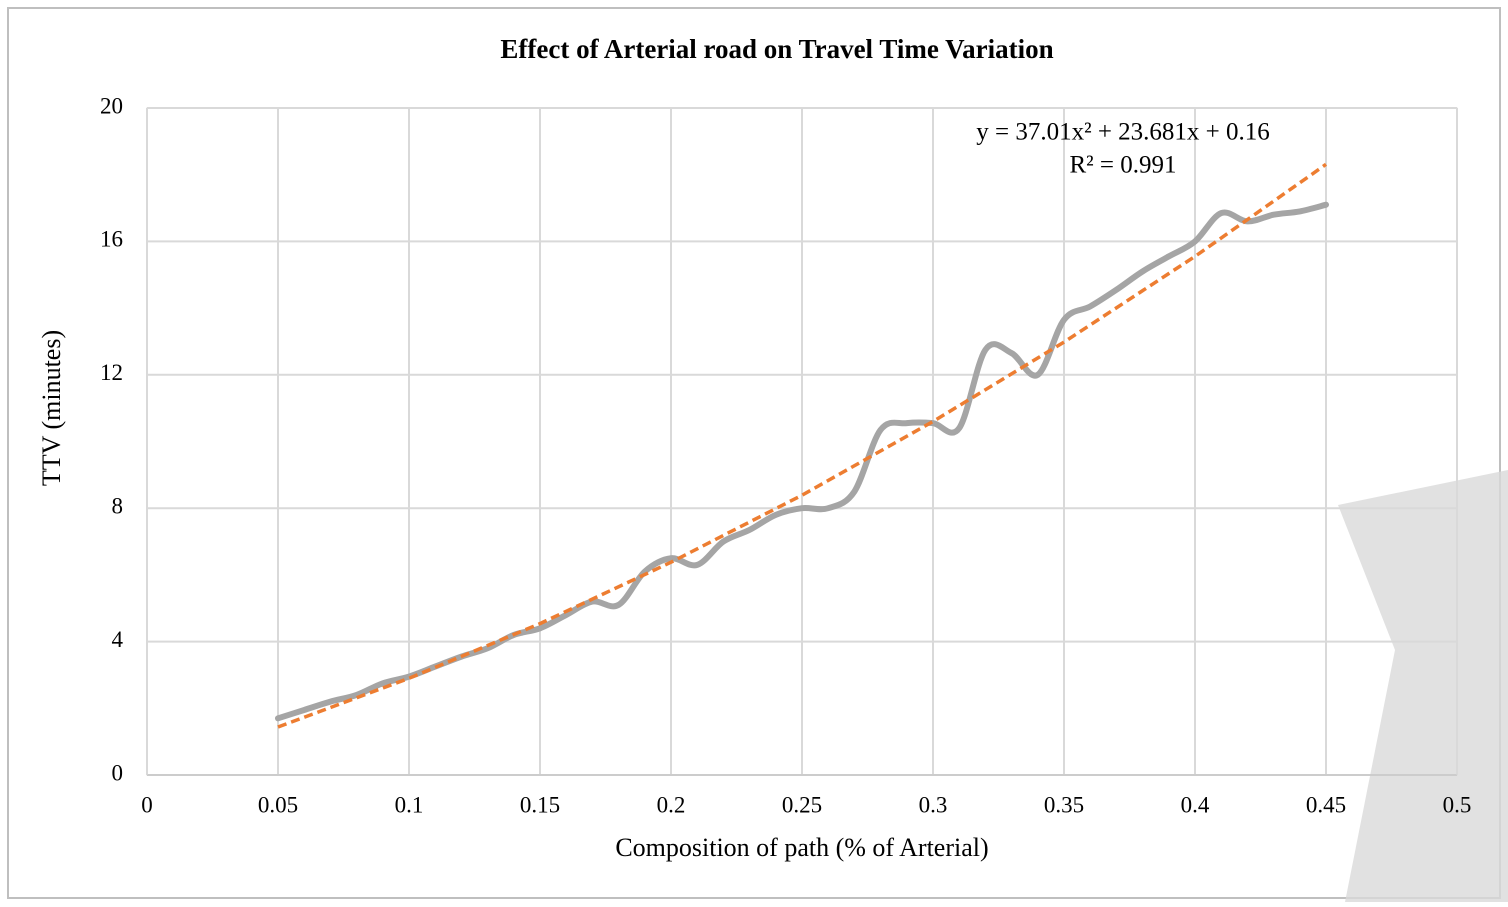 The width and height of the screenshot is (1508, 907). I want to click on x-tick-label: 0.2, so click(671, 804).